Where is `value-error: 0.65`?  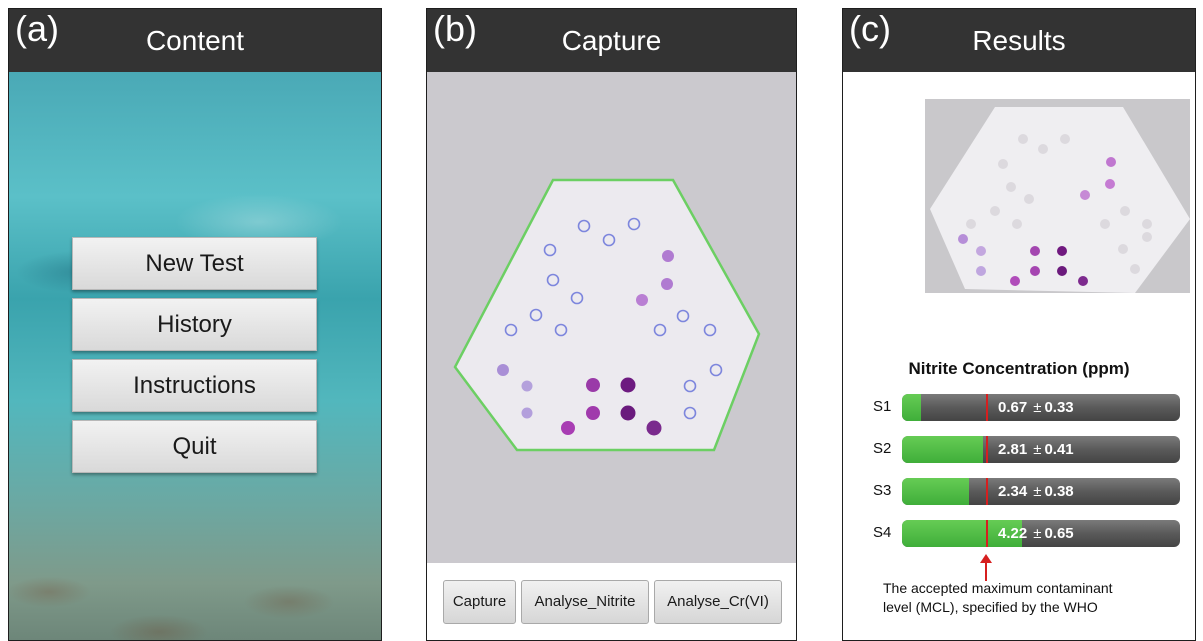
value-error: 0.65 is located at coordinates (1059, 533).